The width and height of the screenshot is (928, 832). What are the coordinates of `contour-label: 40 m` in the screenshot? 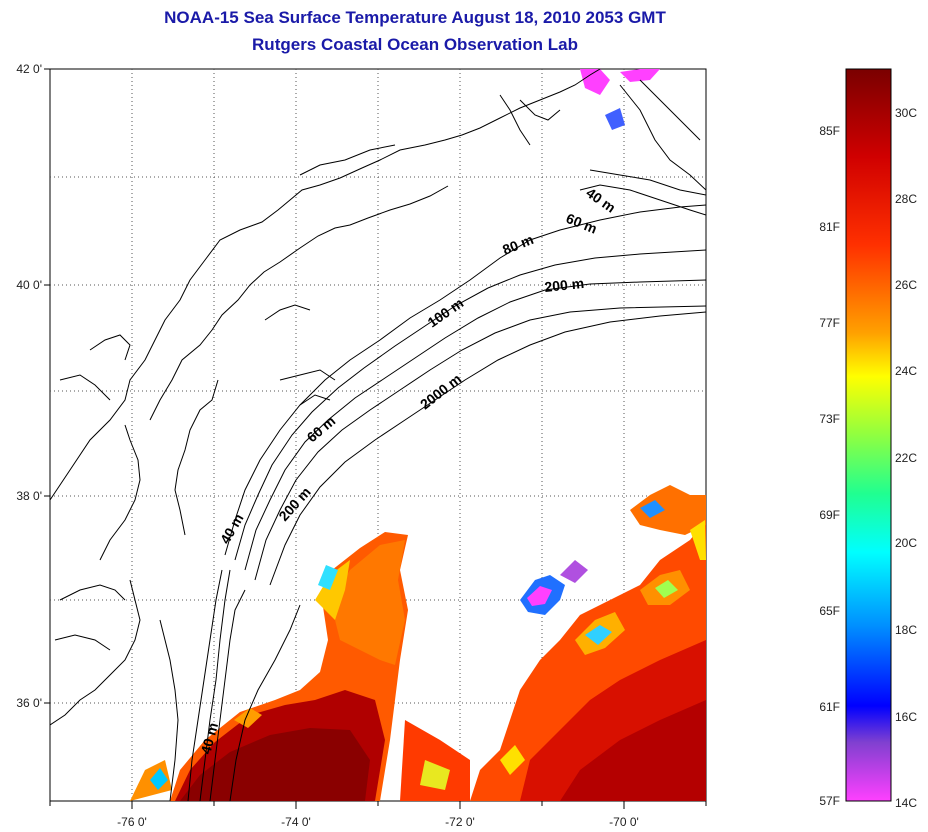 It's located at (209, 738).